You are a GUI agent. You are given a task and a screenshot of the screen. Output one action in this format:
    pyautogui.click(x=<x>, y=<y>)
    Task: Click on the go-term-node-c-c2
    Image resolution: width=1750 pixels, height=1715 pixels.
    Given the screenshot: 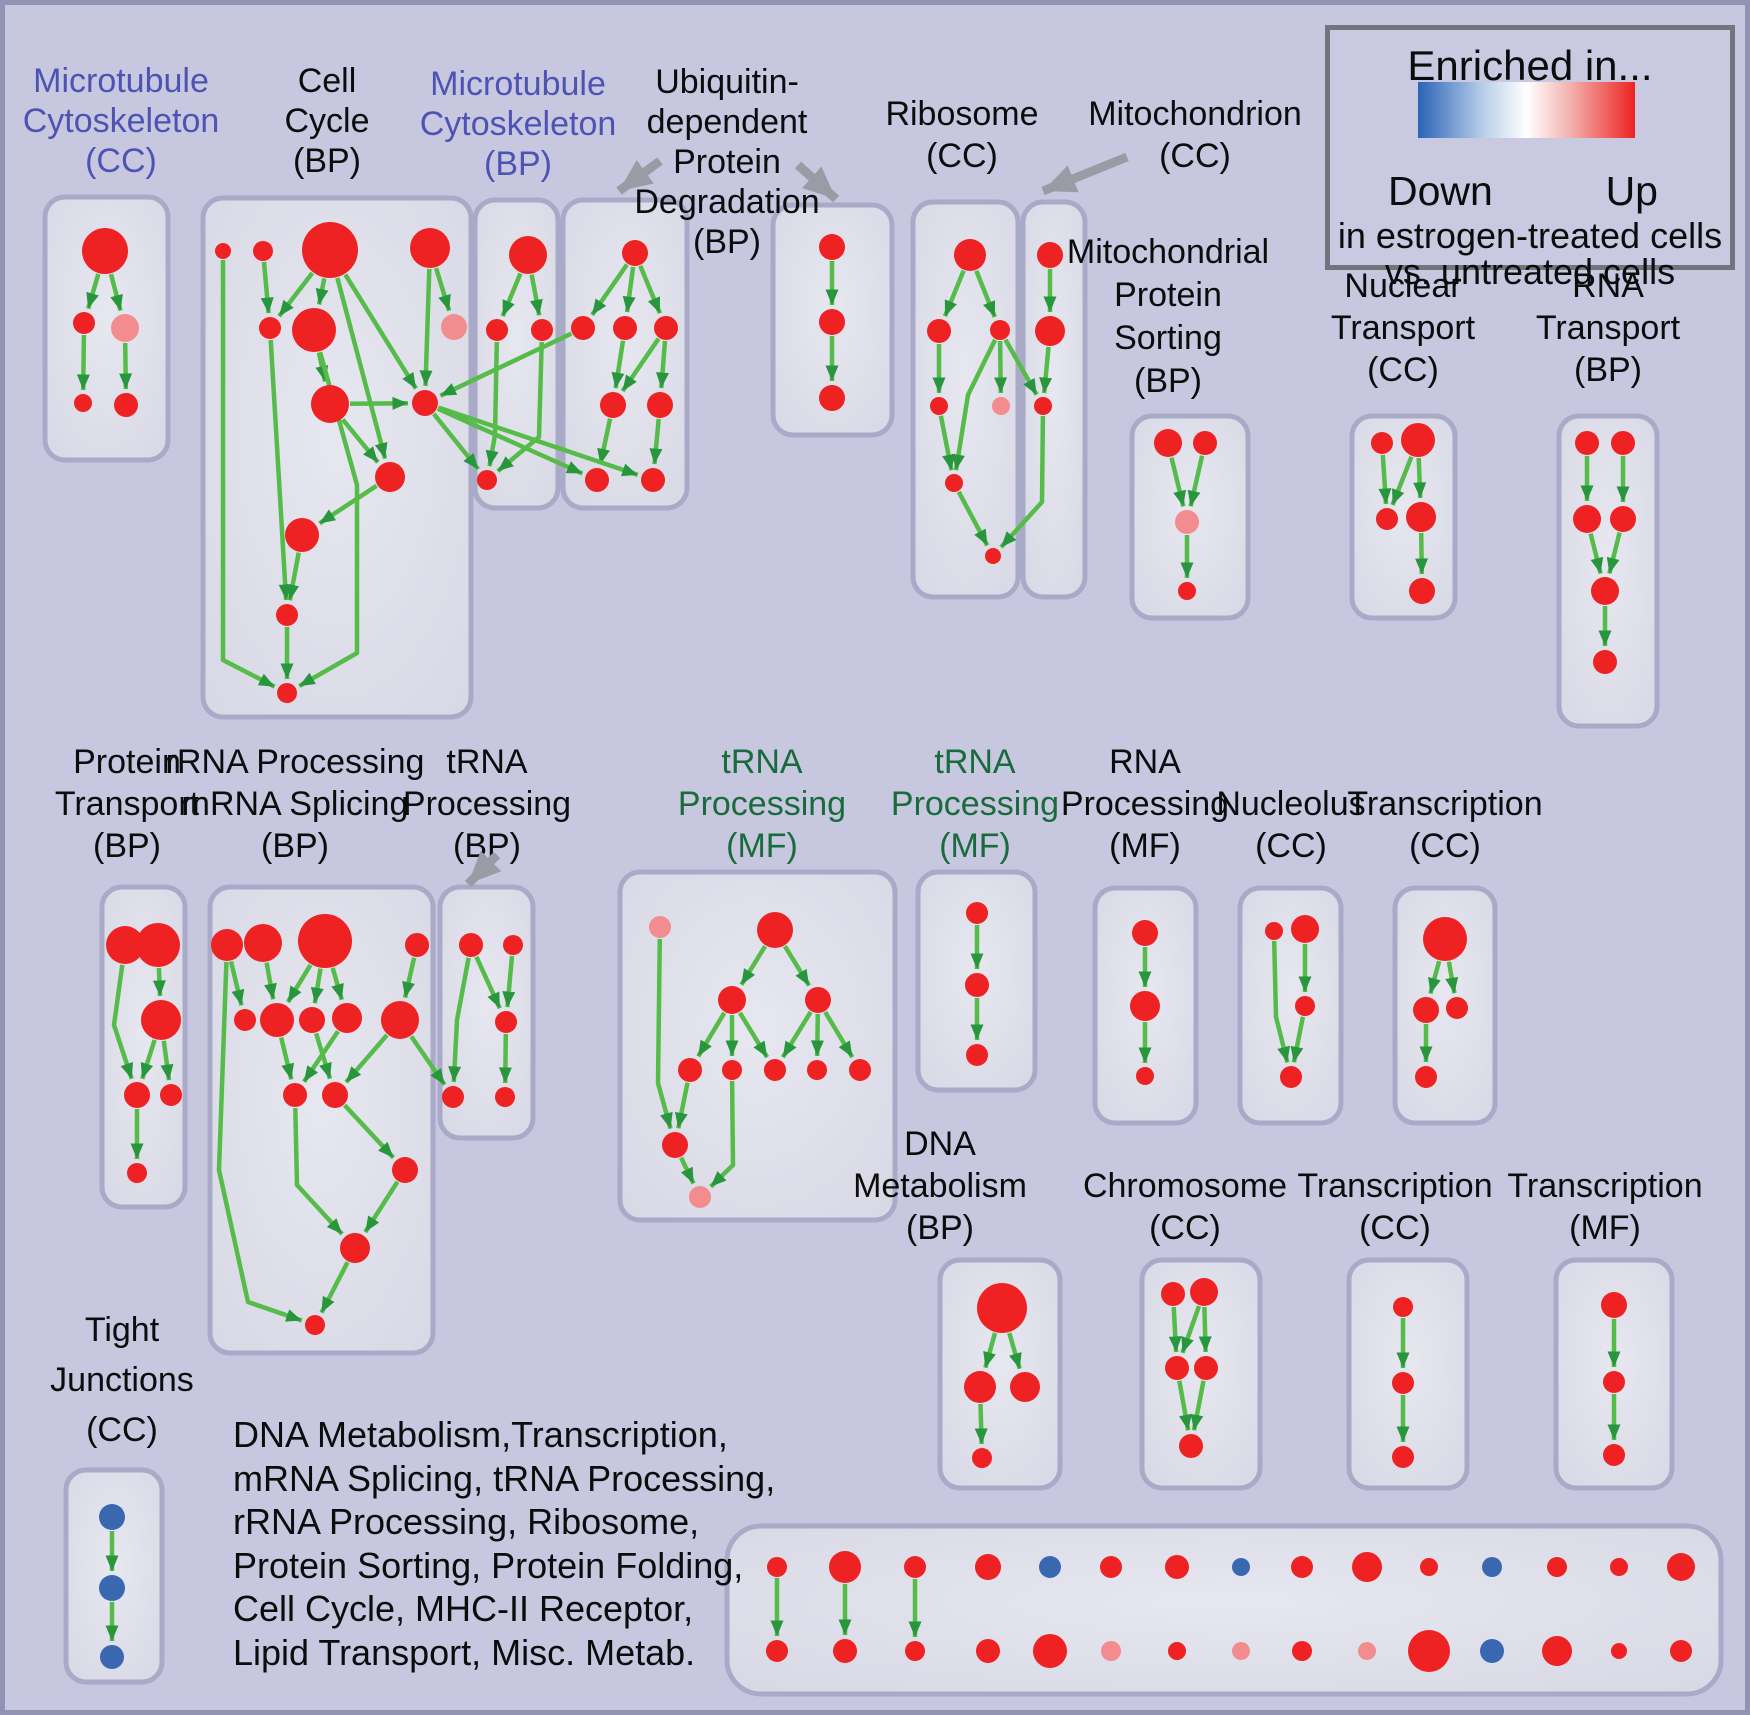 What is the action you would take?
    pyautogui.click(x=542, y=330)
    